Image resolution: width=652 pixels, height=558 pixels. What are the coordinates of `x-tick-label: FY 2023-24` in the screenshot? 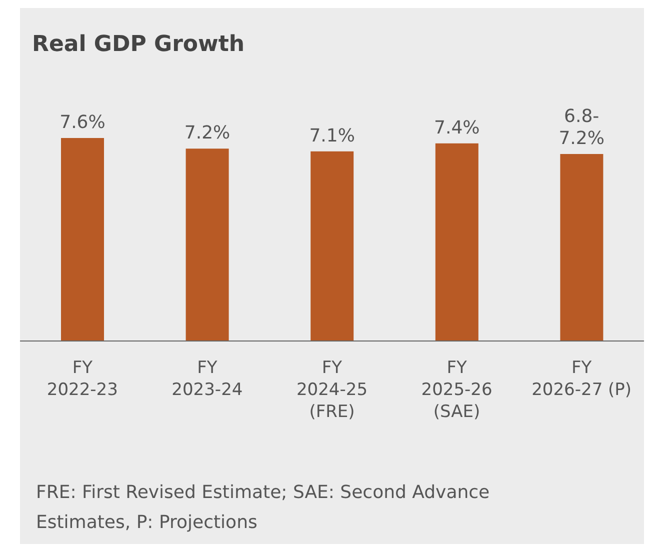 It's located at (207, 379).